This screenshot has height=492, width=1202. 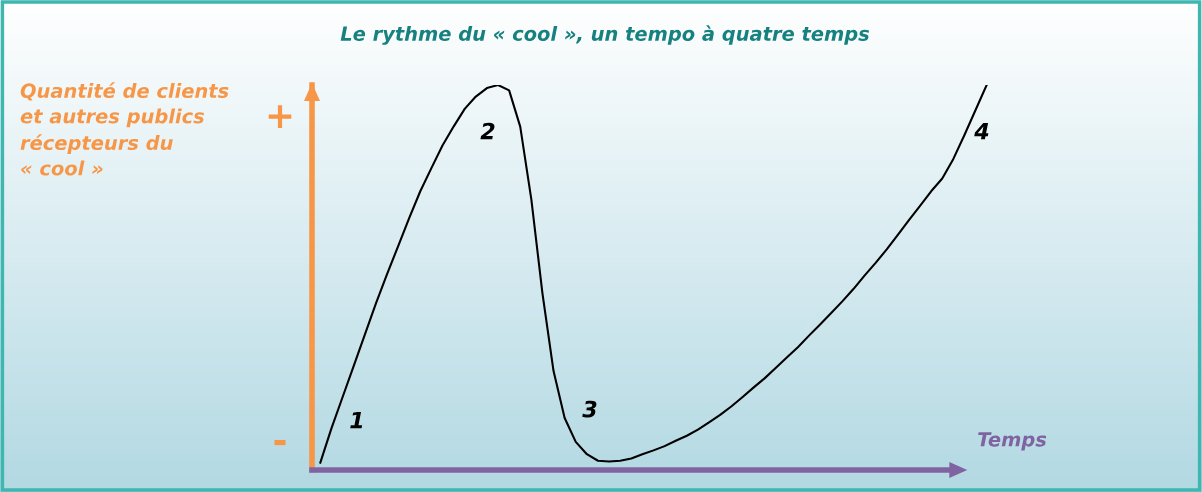 I want to click on annotation: 2, so click(x=487, y=131).